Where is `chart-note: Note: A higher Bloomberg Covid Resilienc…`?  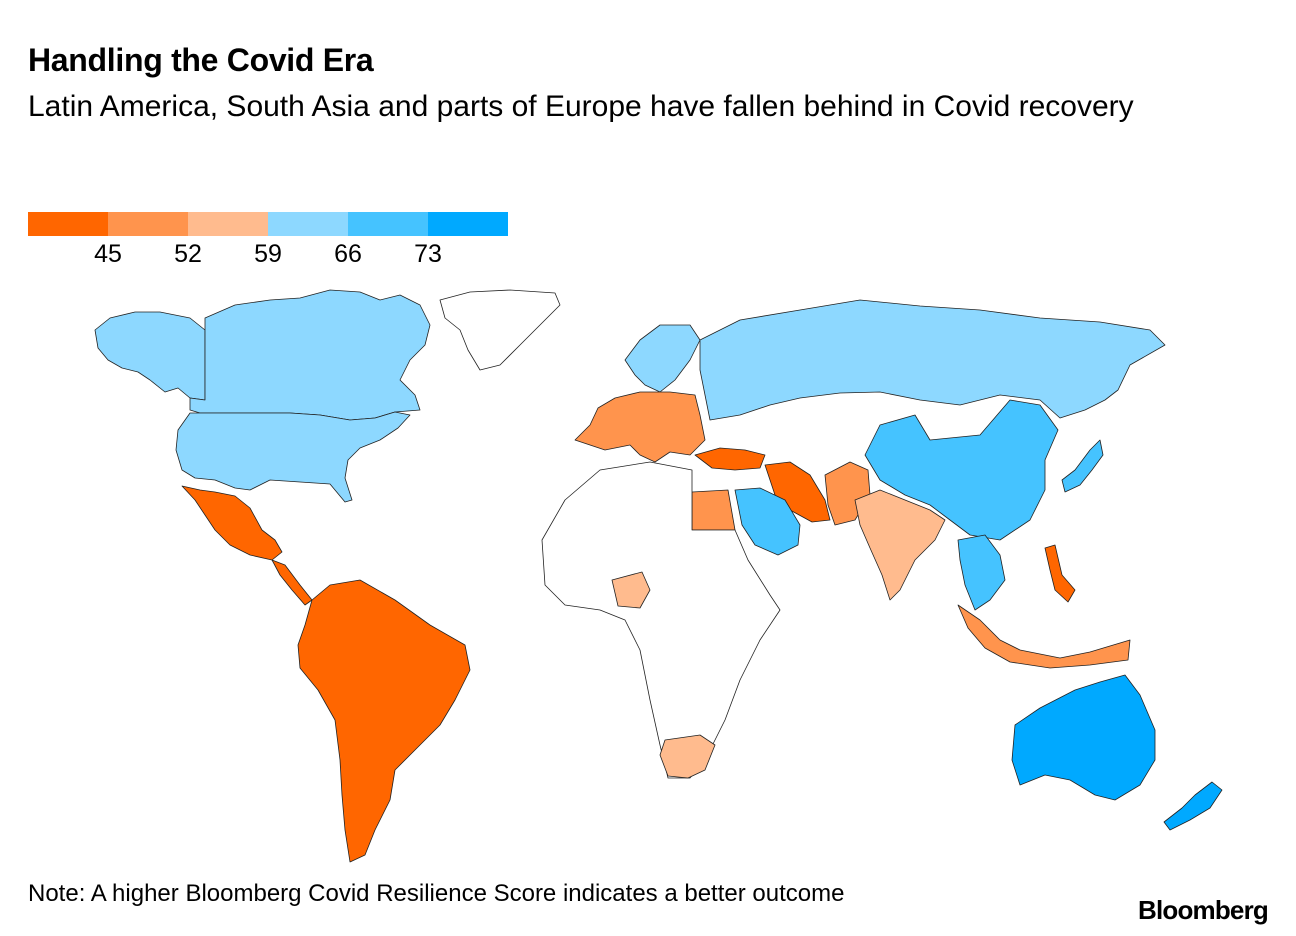
chart-note: Note: A higher Bloomberg Covid Resilienc… is located at coordinates (436, 893).